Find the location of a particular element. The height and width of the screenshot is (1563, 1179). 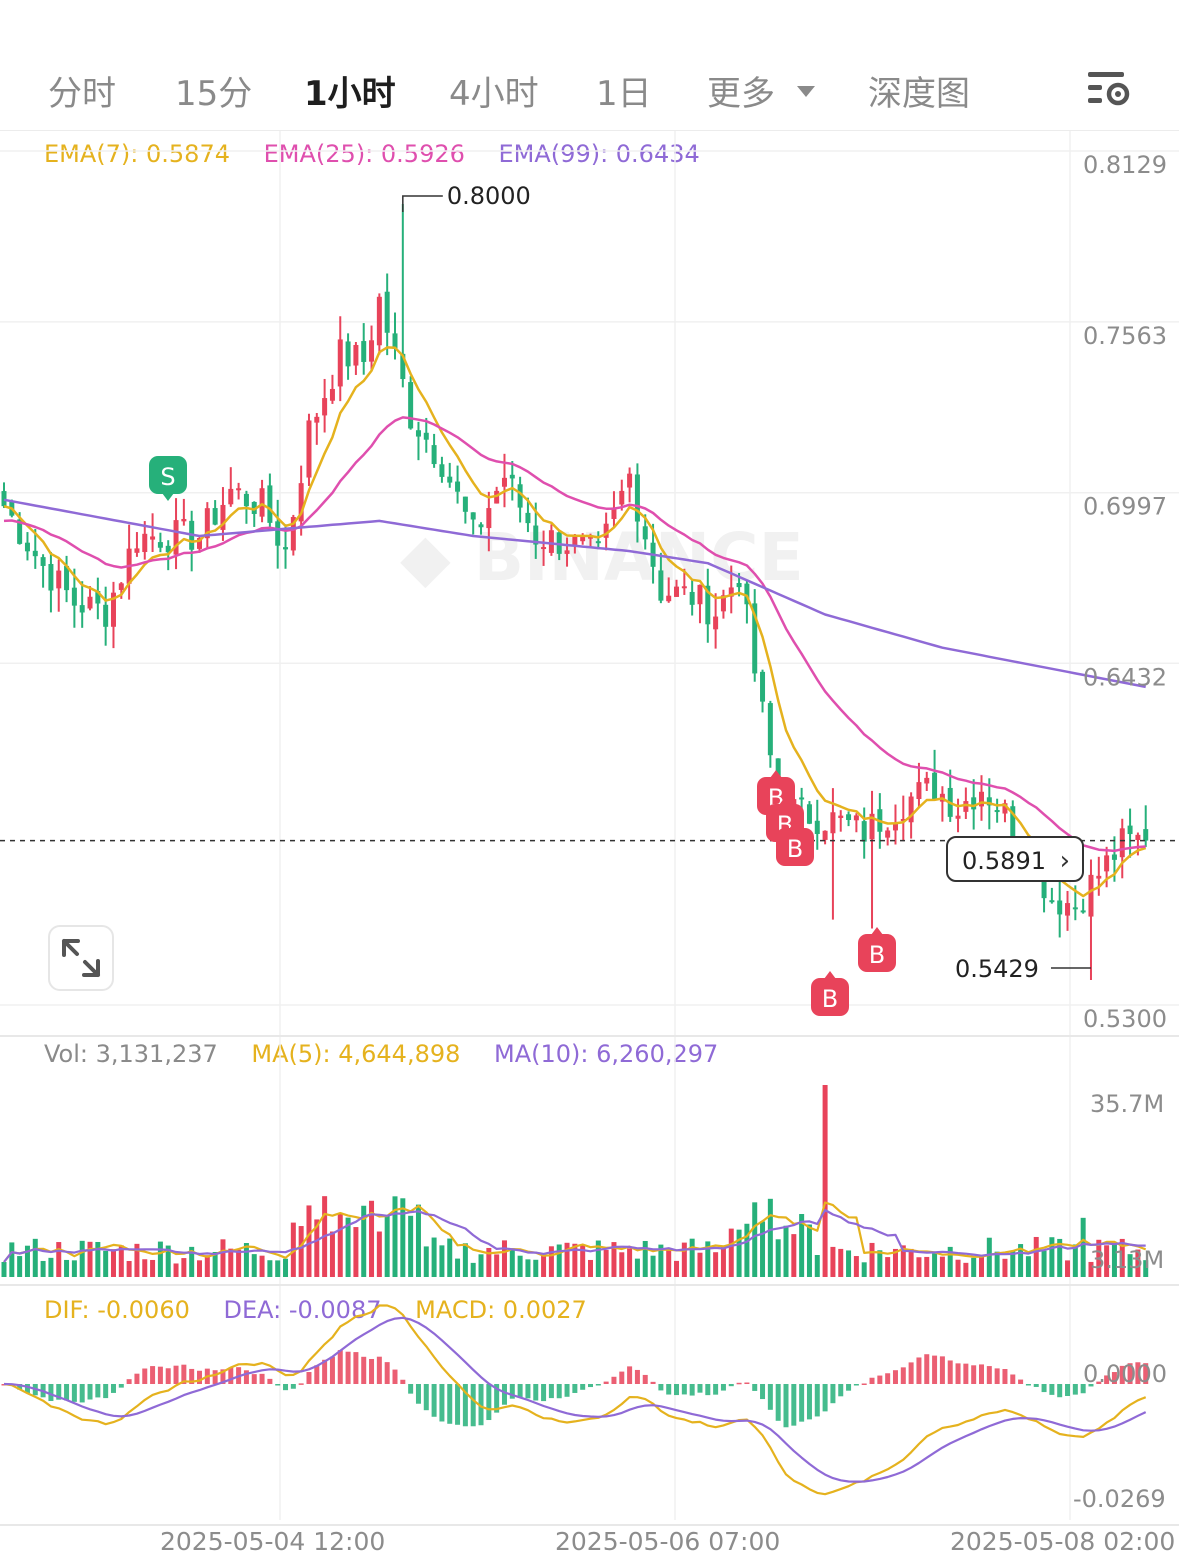

dif-line is located at coordinates (575, 1400).